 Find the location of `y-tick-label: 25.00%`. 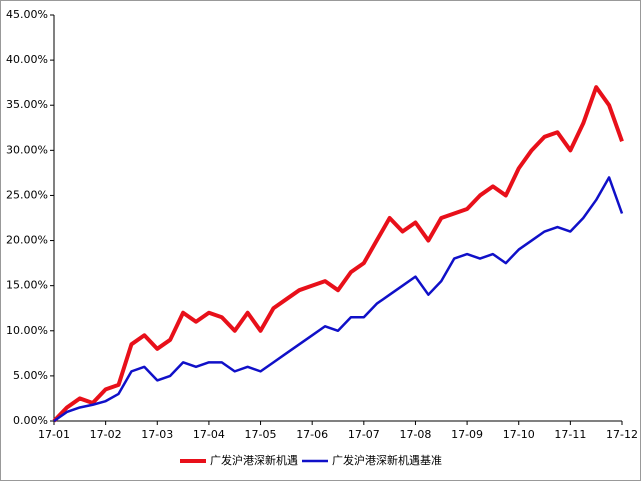

y-tick-label: 25.00% is located at coordinates (27, 194).